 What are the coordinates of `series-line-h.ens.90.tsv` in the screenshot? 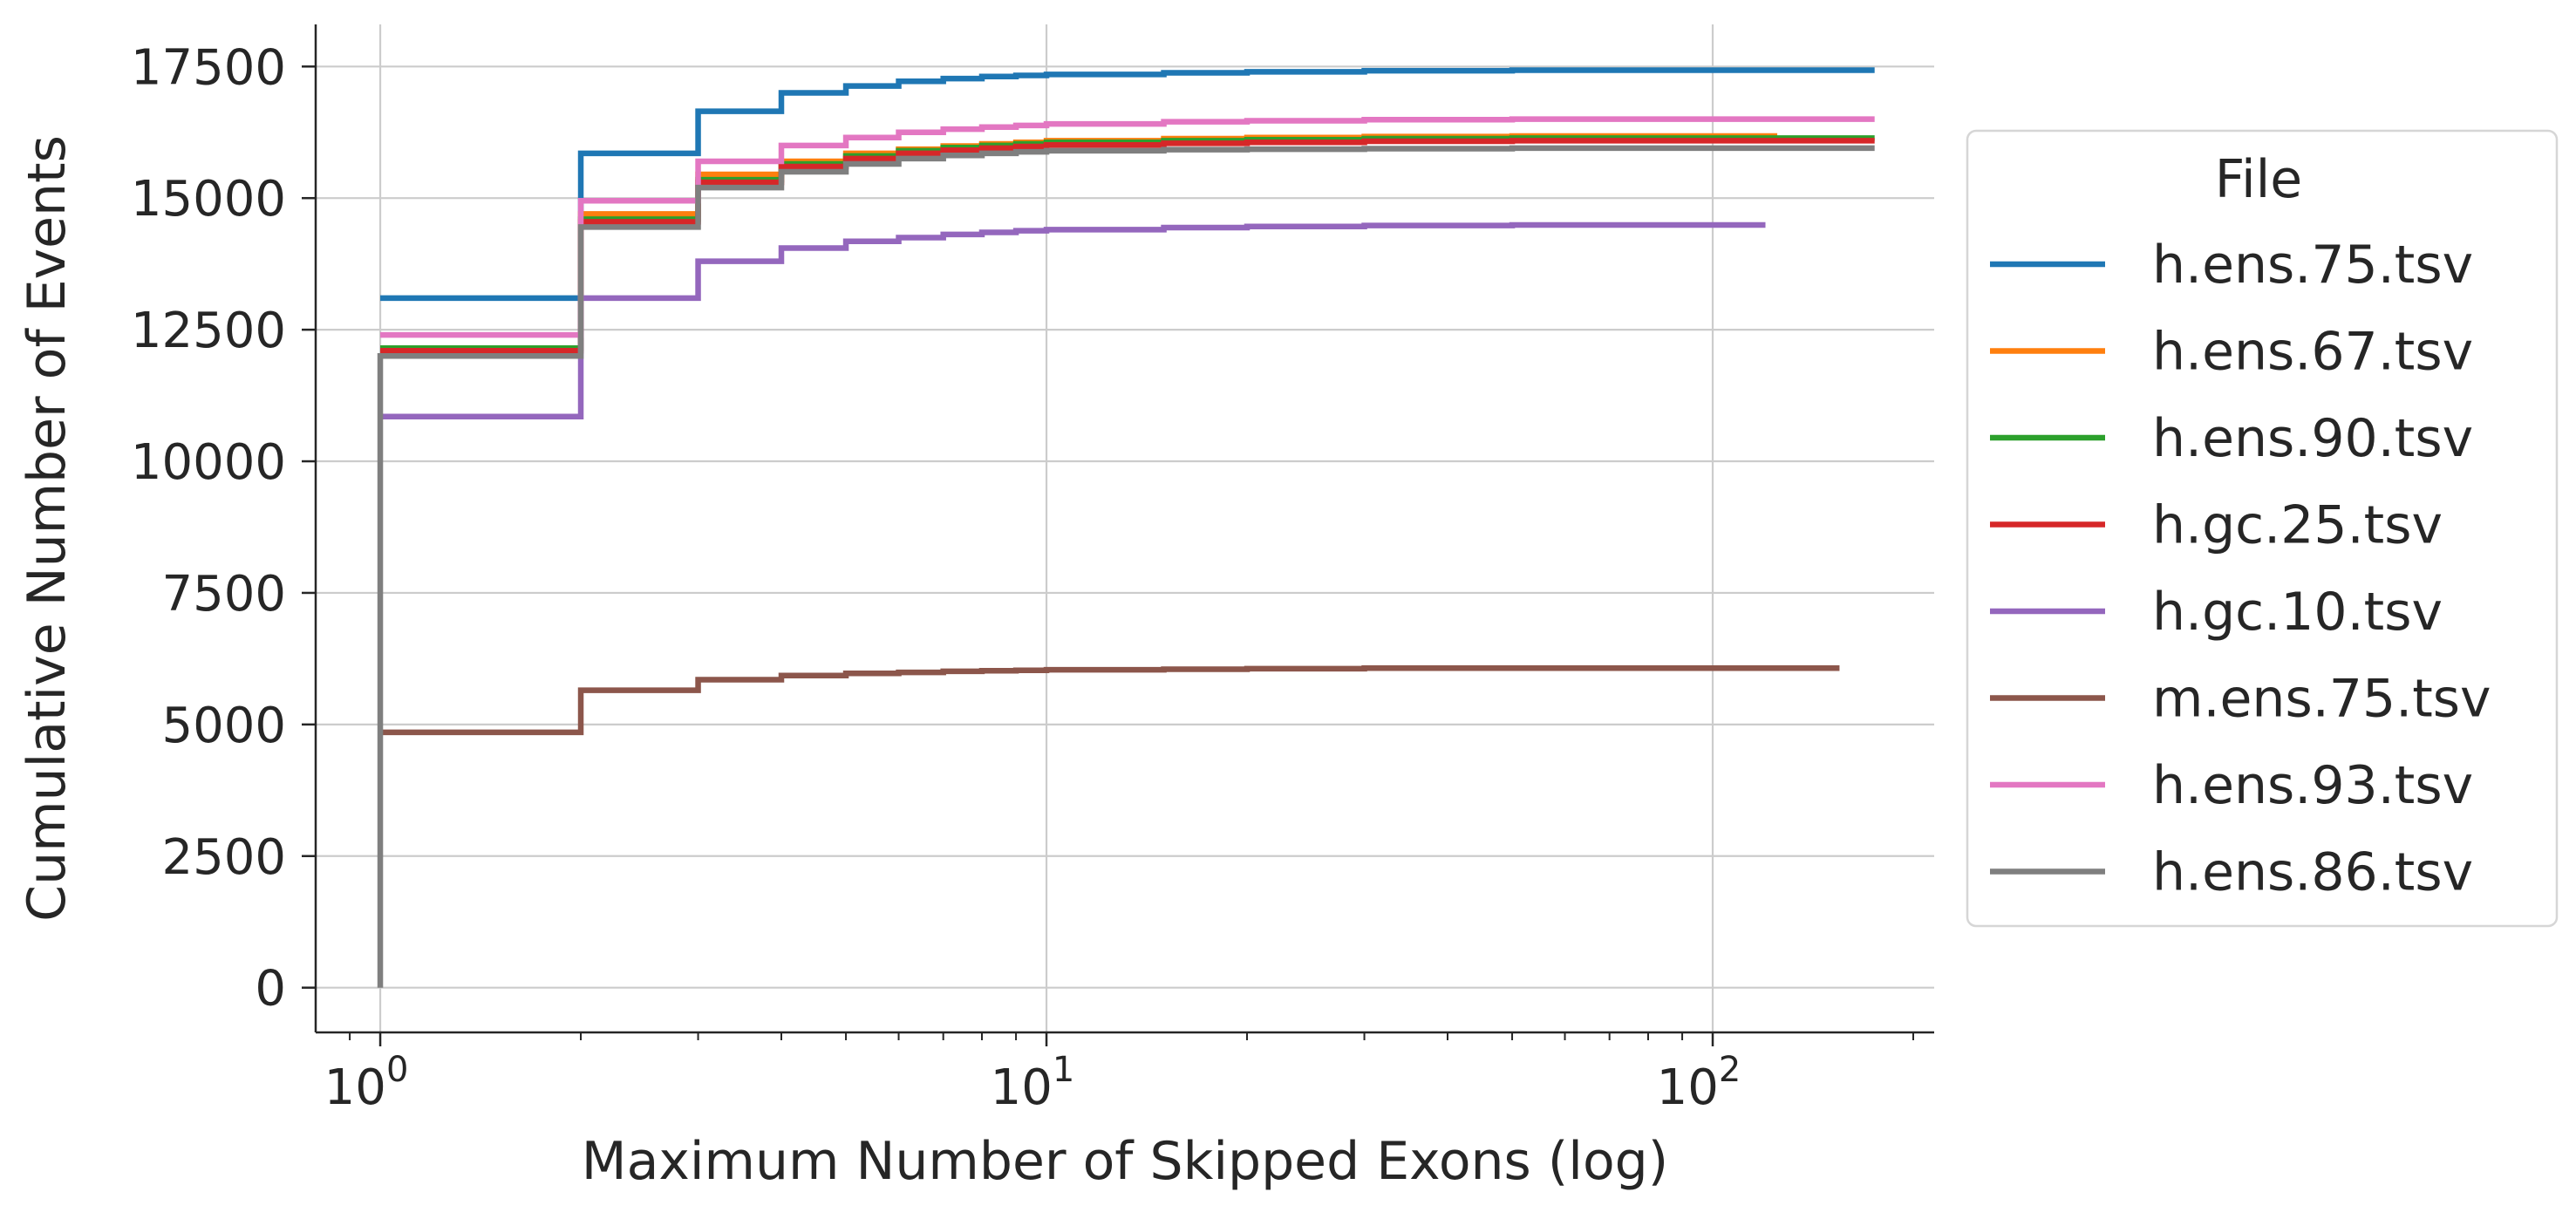 It's located at (1127, 243).